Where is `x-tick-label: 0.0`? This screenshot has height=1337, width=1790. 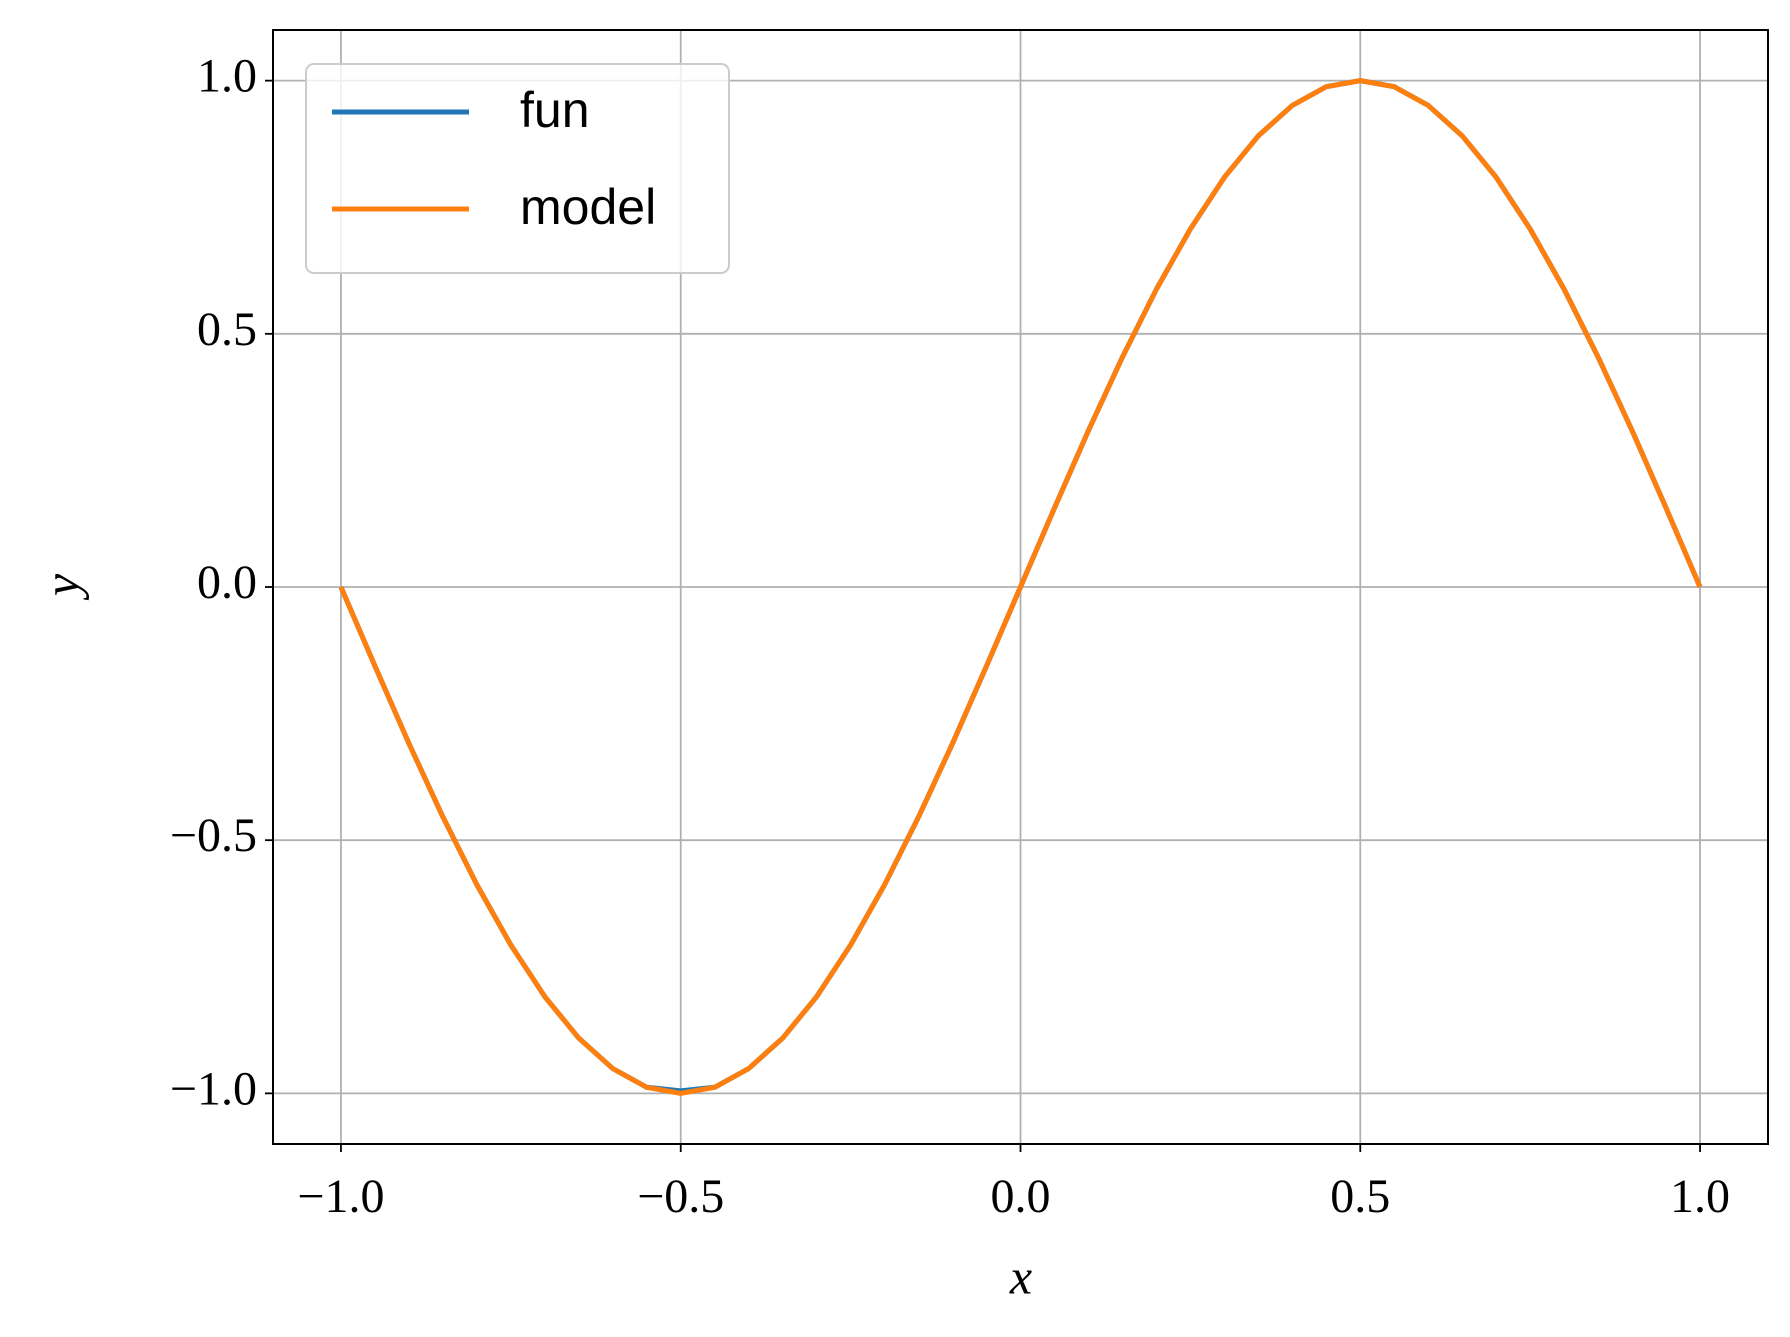 x-tick-label: 0.0 is located at coordinates (1021, 1196).